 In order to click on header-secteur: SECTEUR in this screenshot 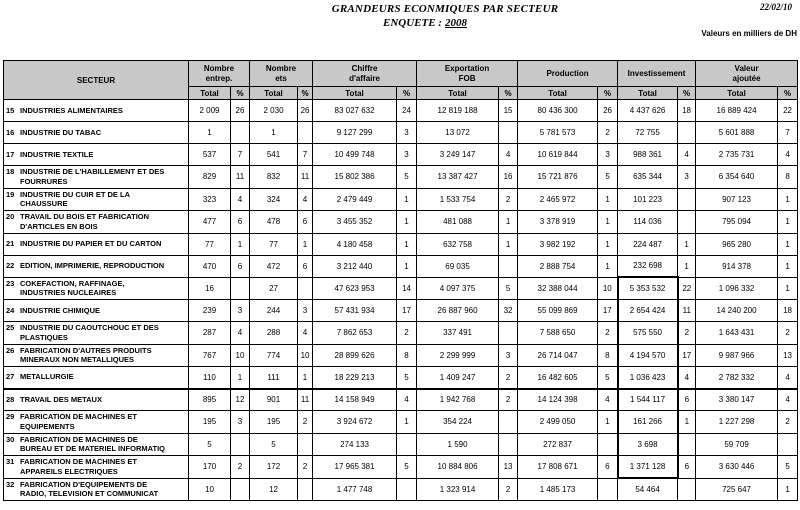, I will do `click(96, 80)`.